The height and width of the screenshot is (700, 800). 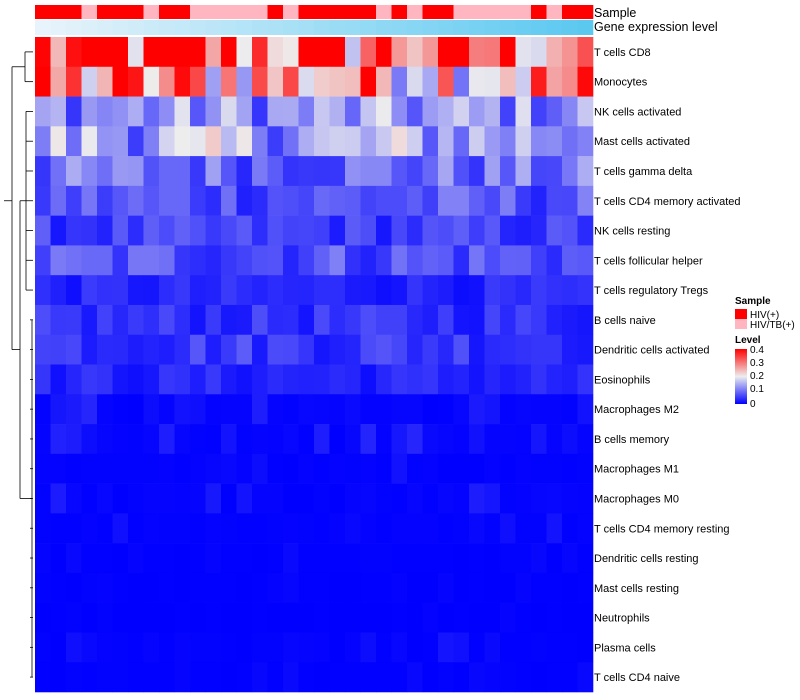 I want to click on row-label: T cells follicular helper, so click(x=648, y=261).